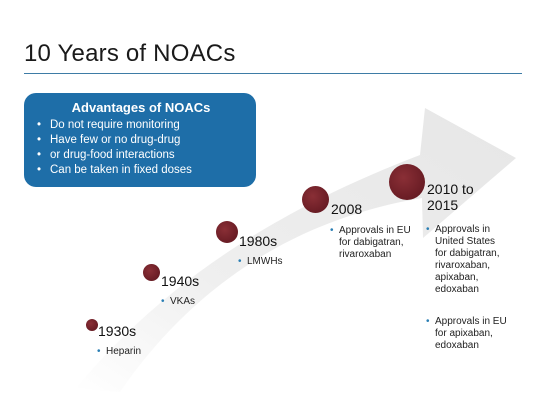  What do you see at coordinates (141, 170) in the screenshot?
I see `advantage-item: Can be taken in fixed doses` at bounding box center [141, 170].